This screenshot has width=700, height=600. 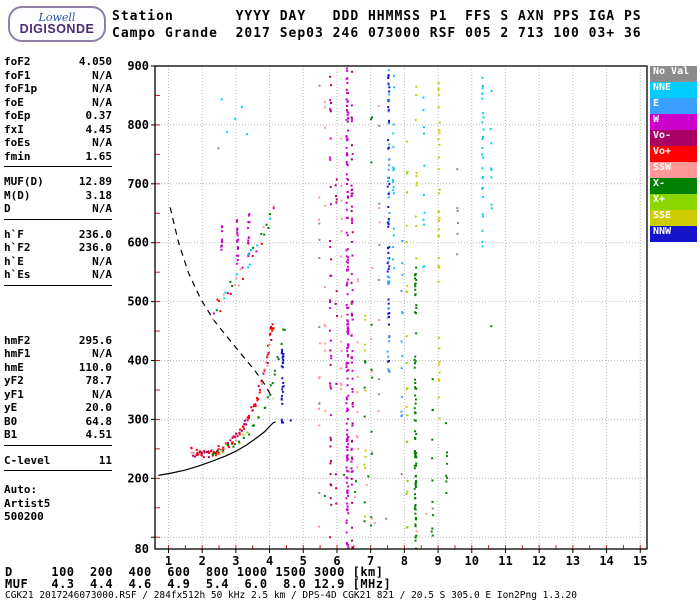 I want to click on param-group: C-level 11, so click(x=58, y=462).